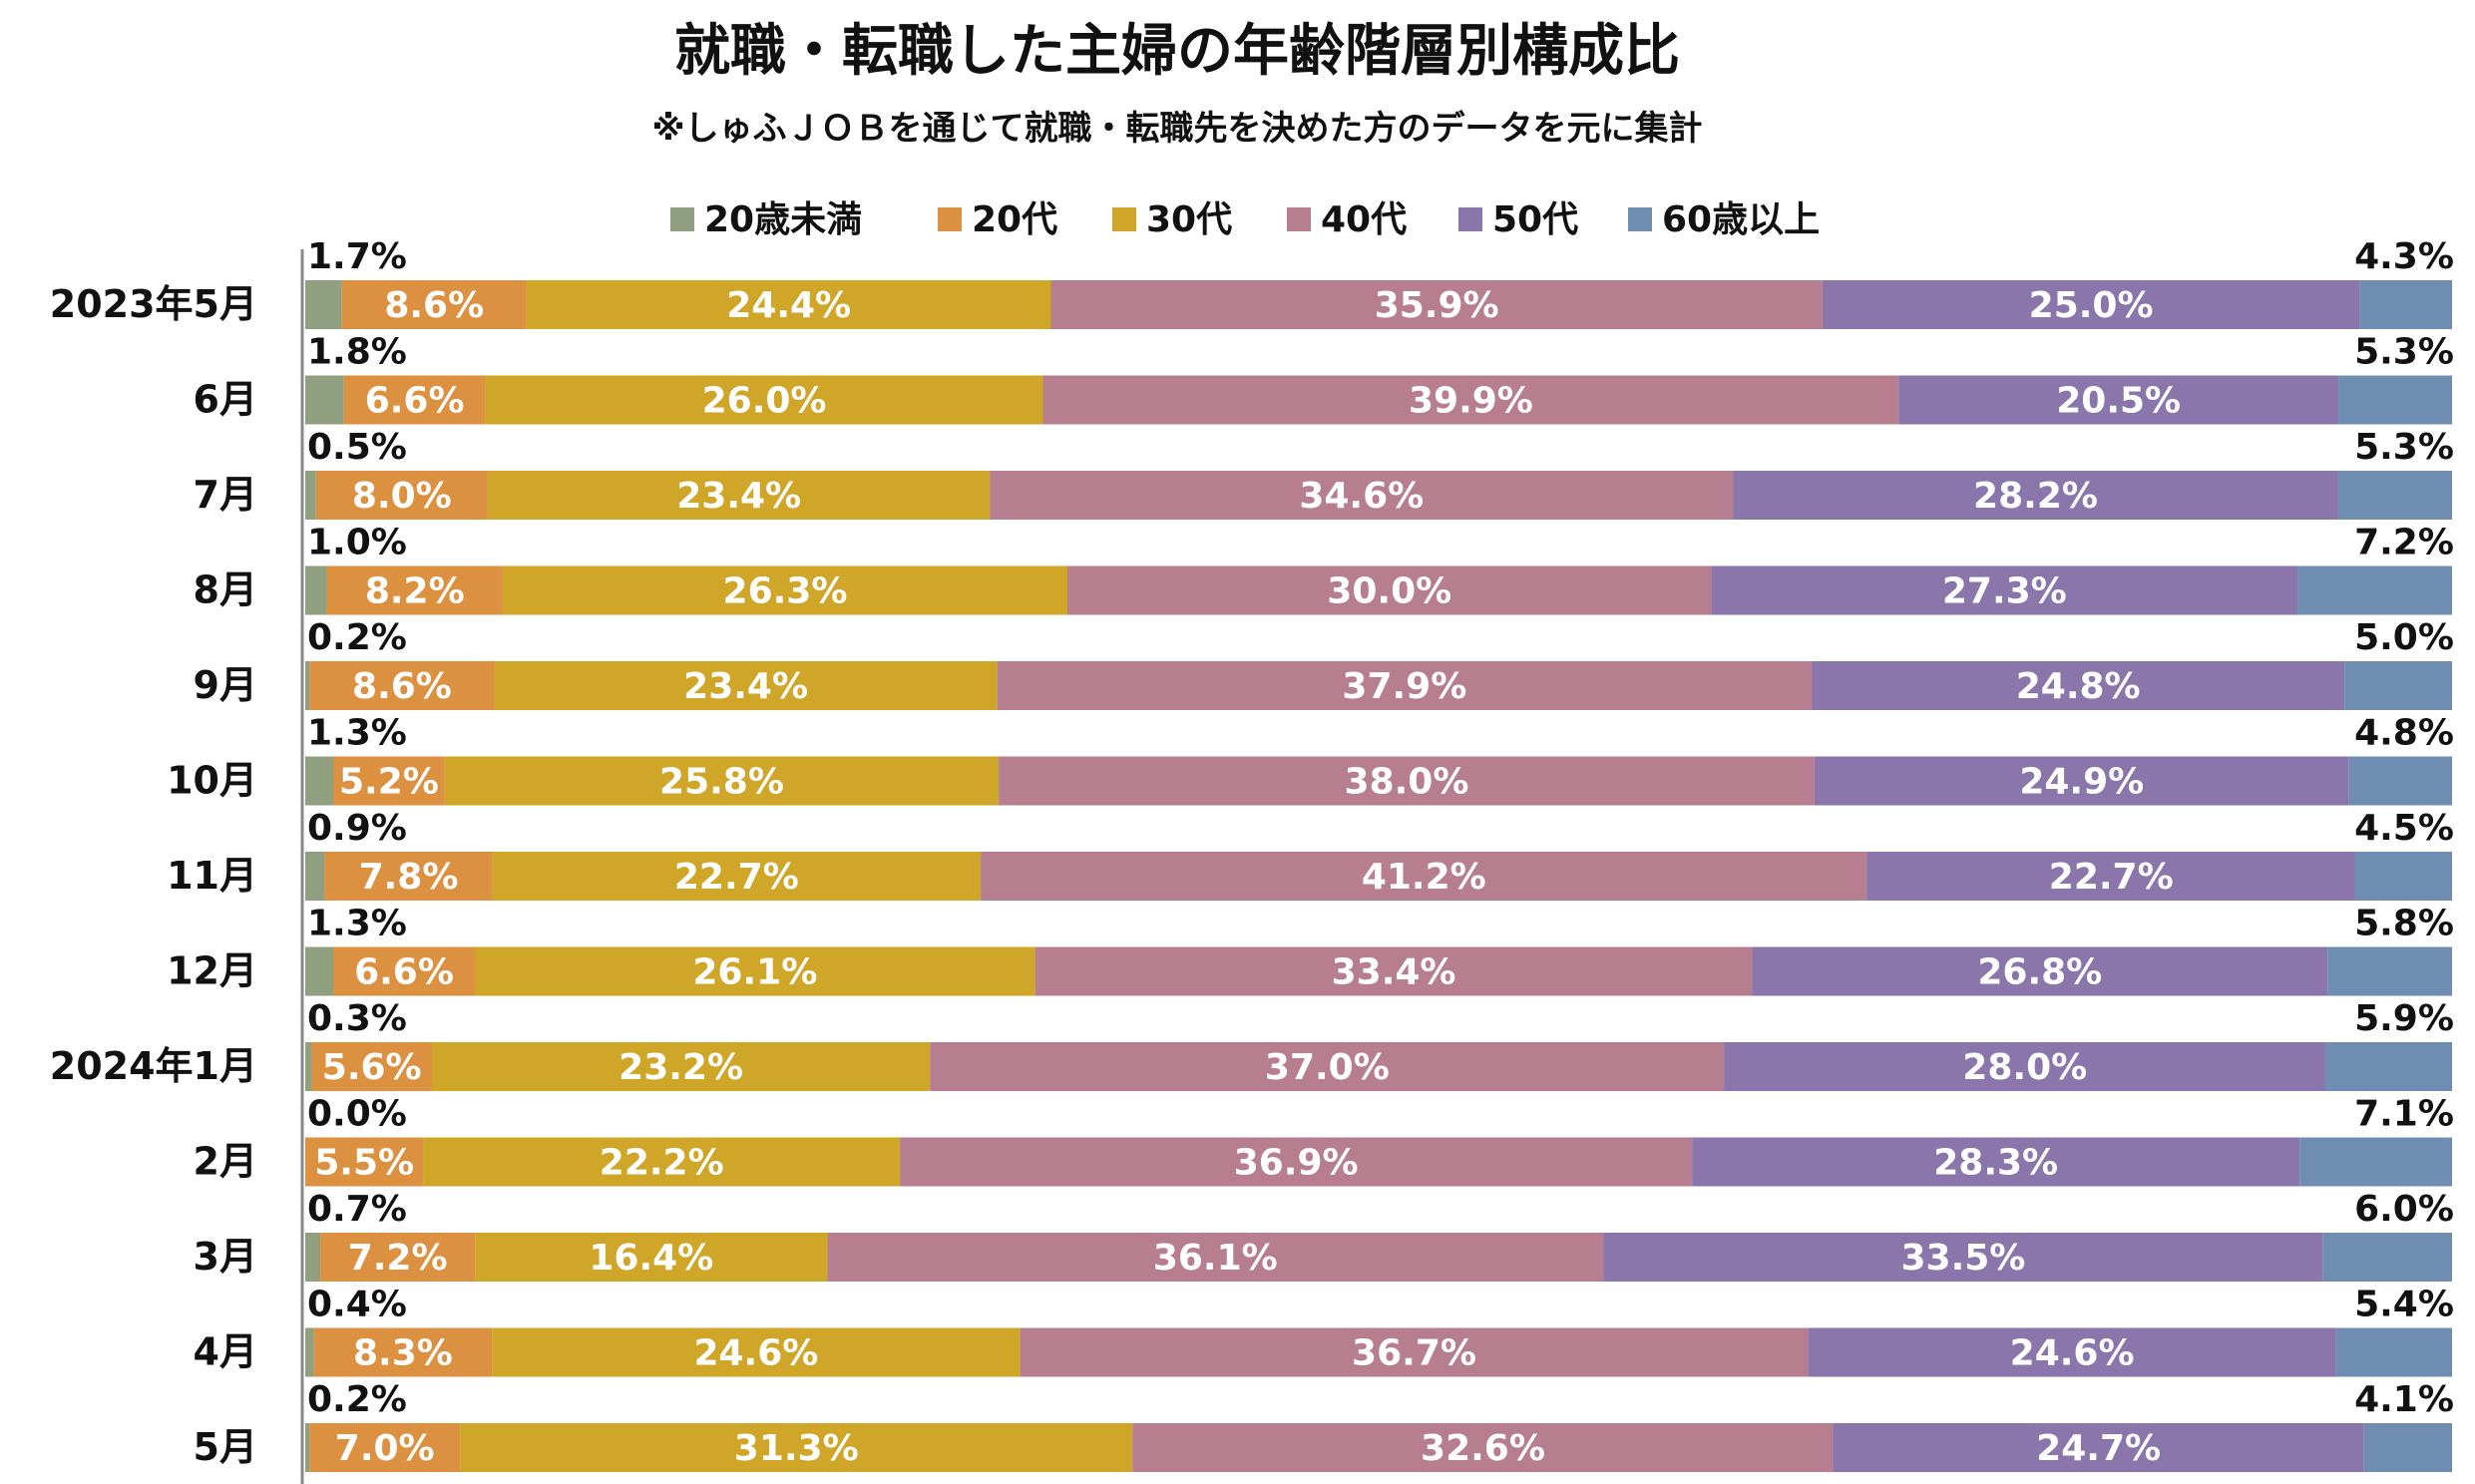 The width and height of the screenshot is (2475, 1484). Describe the element at coordinates (2404, 543) in the screenshot. I see `data-label-outside: 7.2%` at that location.